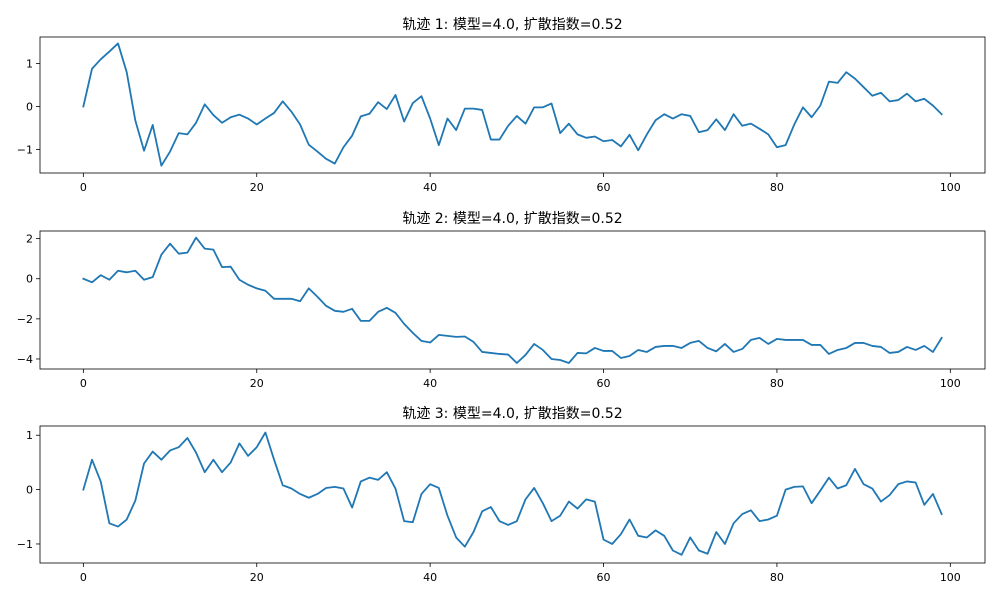 Image resolution: width=1000 pixels, height=604 pixels. What do you see at coordinates (777, 577) in the screenshot?
I see `subplot-3-xtick-label: 80` at bounding box center [777, 577].